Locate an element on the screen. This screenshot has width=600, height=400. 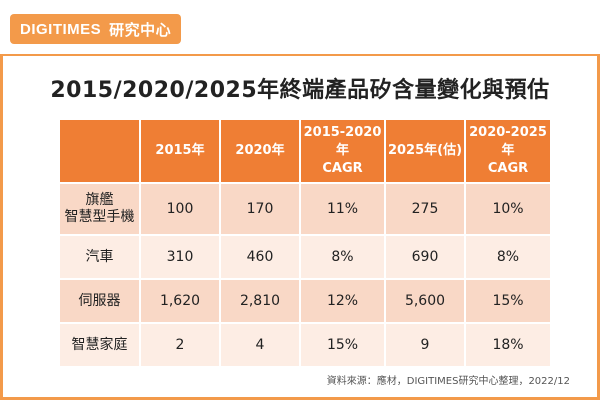
table-cell: 690 is located at coordinates (425, 256).